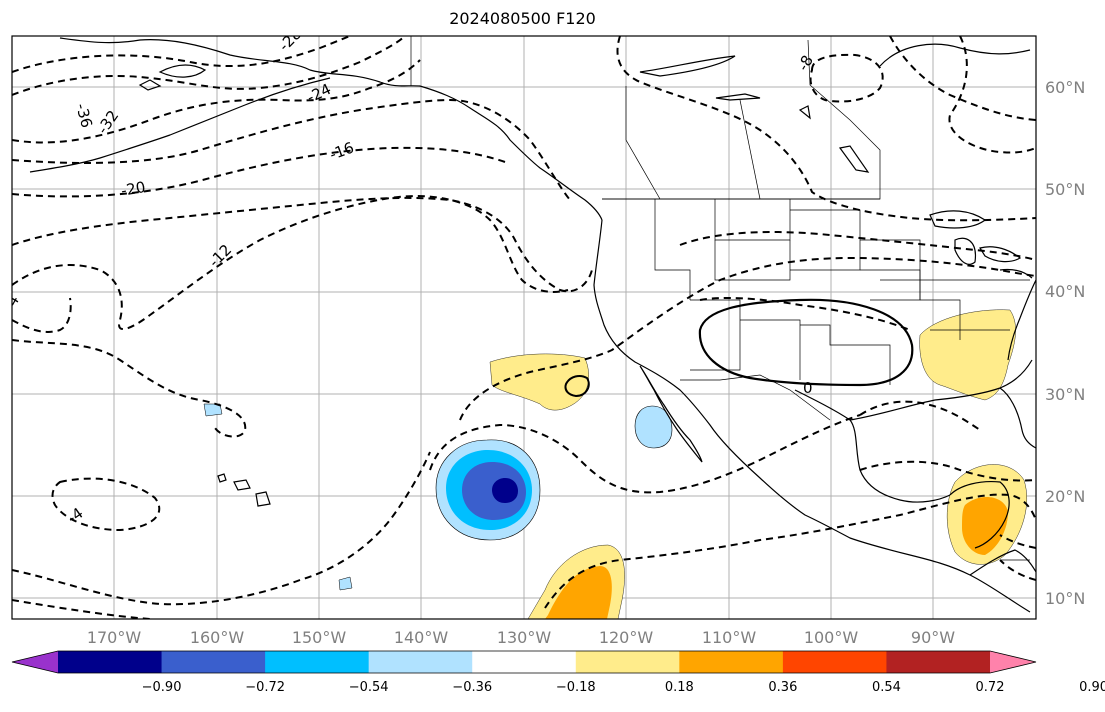  I want to click on colorbar-tick-label: 0.54, so click(886, 687).